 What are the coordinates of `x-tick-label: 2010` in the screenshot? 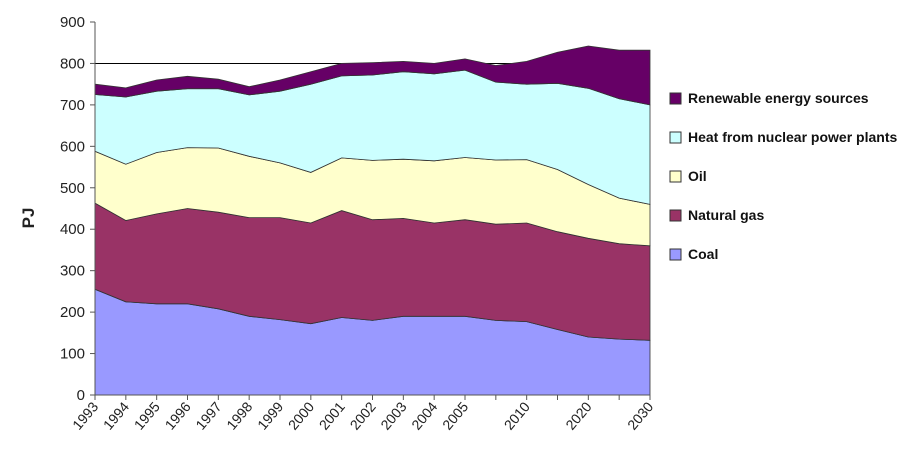 It's located at (517, 415).